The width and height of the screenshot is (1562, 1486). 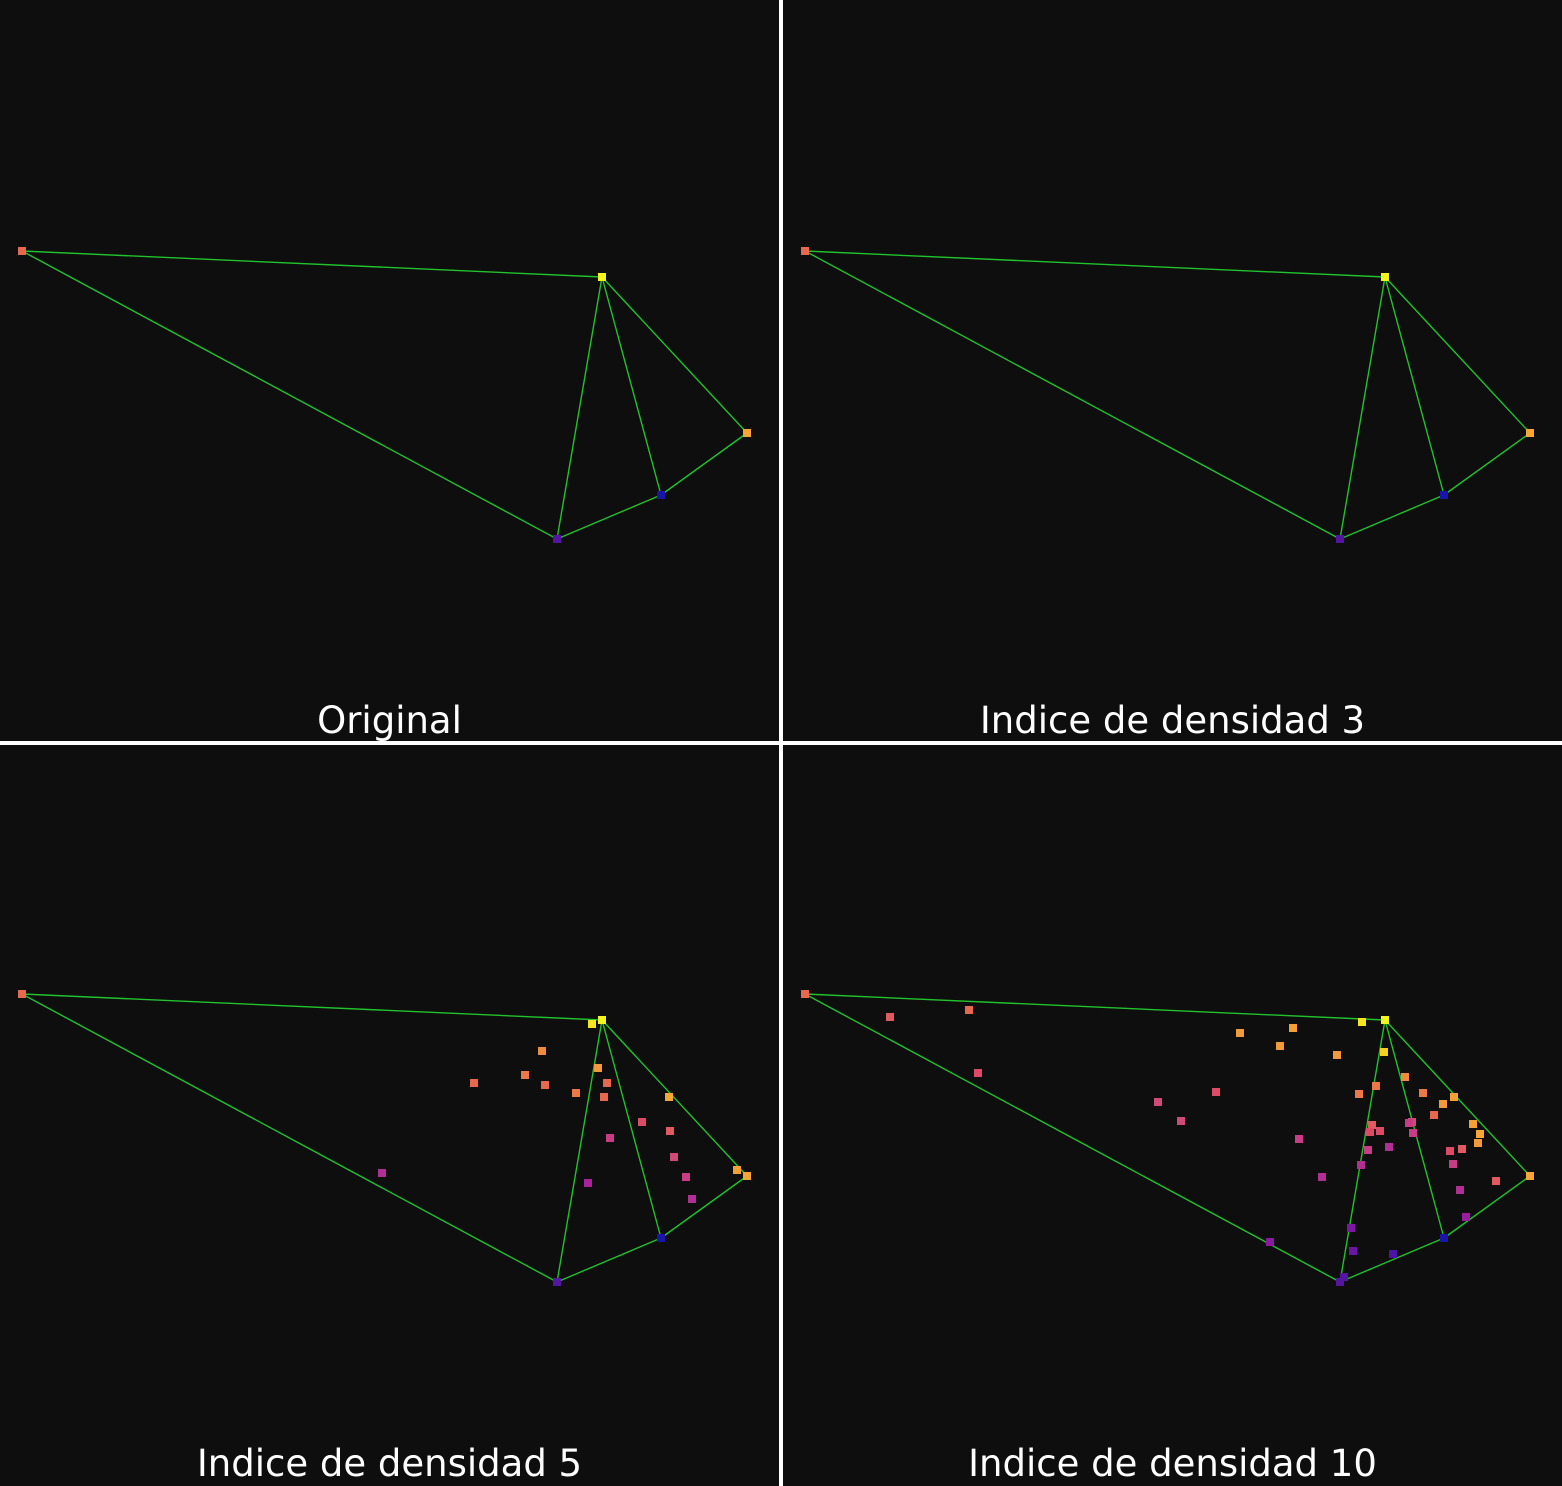 What do you see at coordinates (1172, 1463) in the screenshot?
I see `panel-caption: Indice de densidad 10` at bounding box center [1172, 1463].